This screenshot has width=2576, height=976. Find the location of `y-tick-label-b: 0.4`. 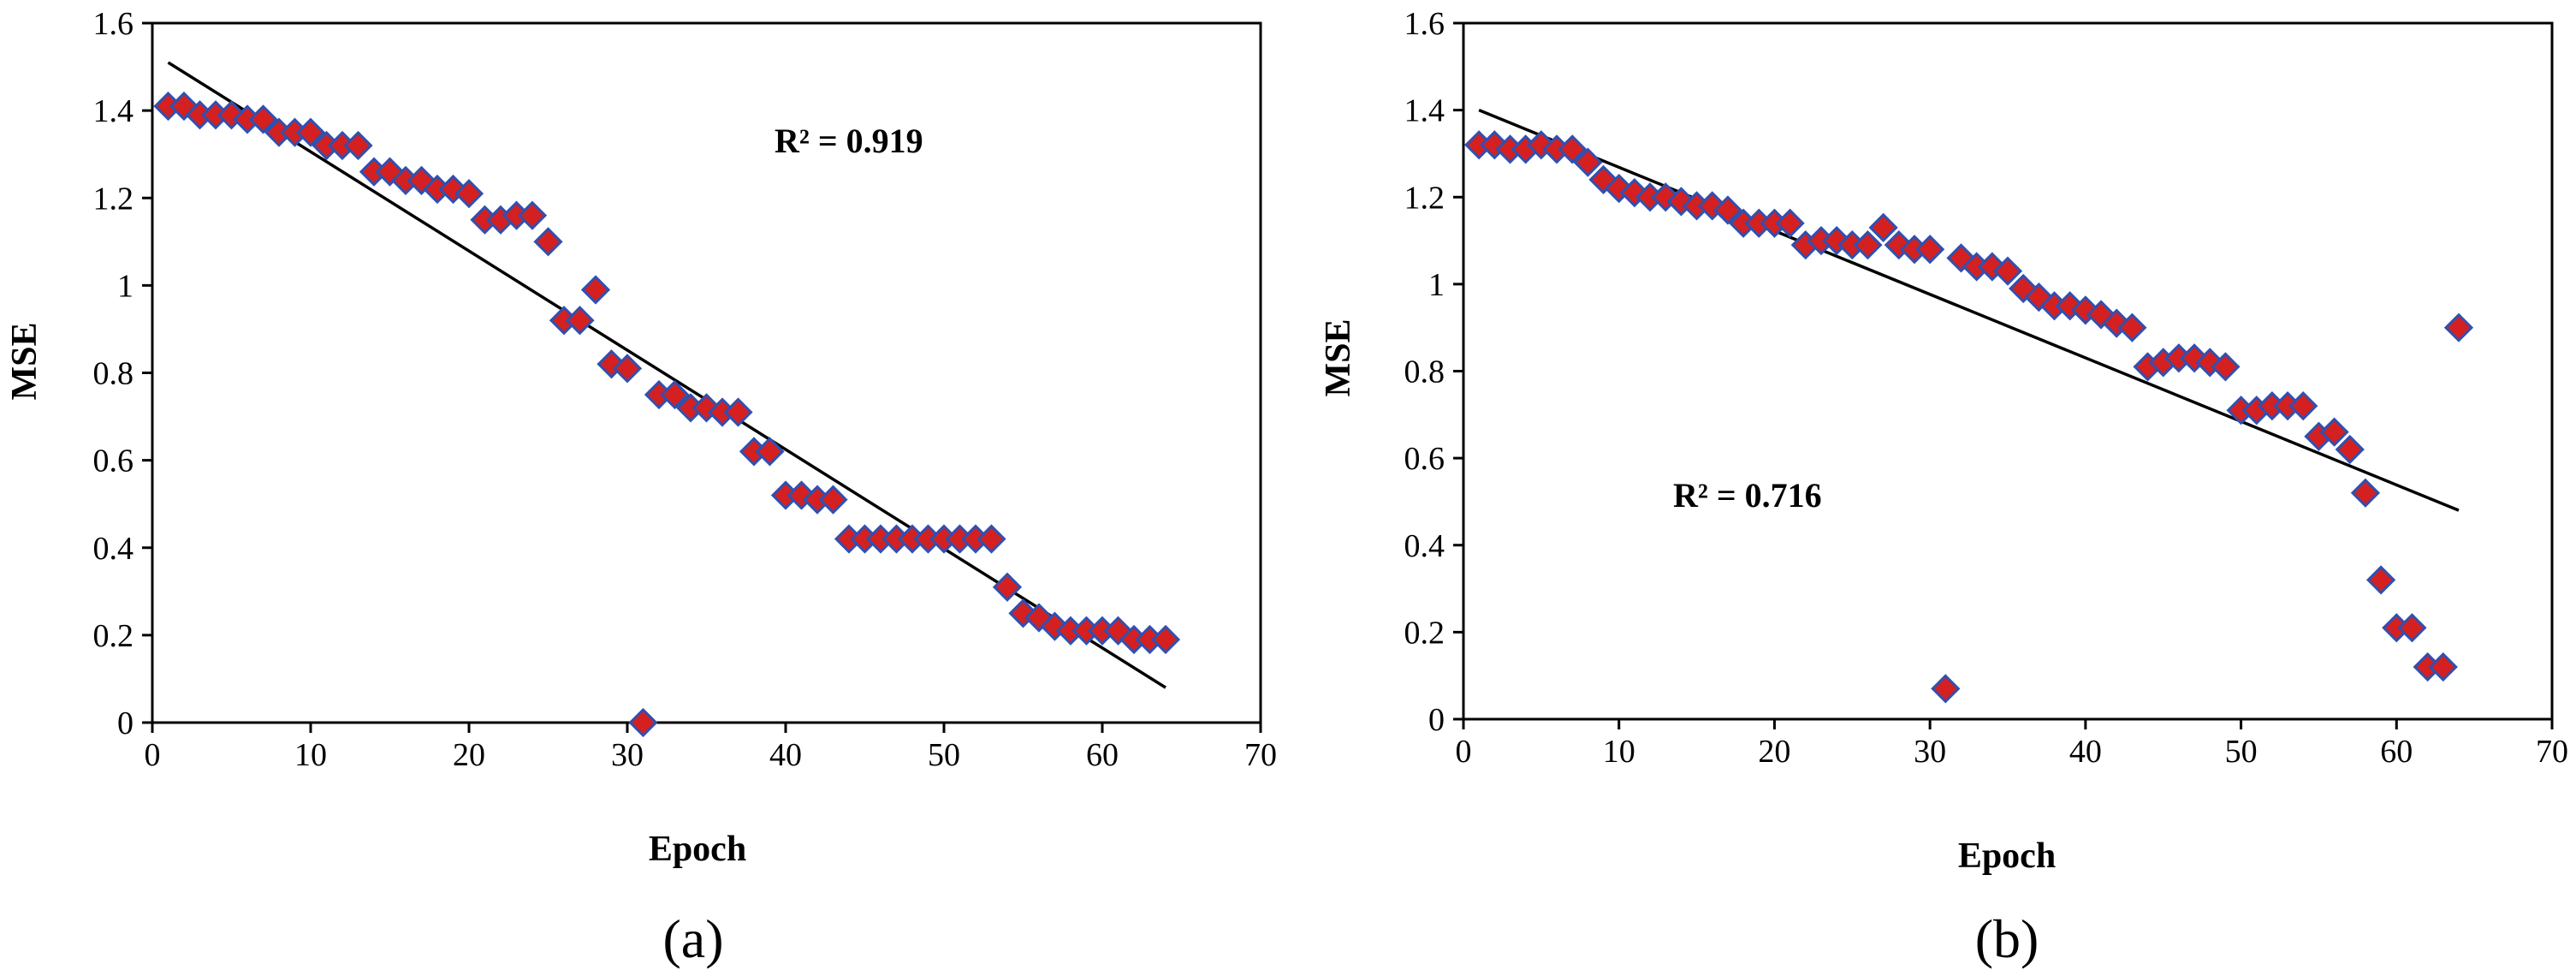

y-tick-label-b: 0.4 is located at coordinates (1424, 546).